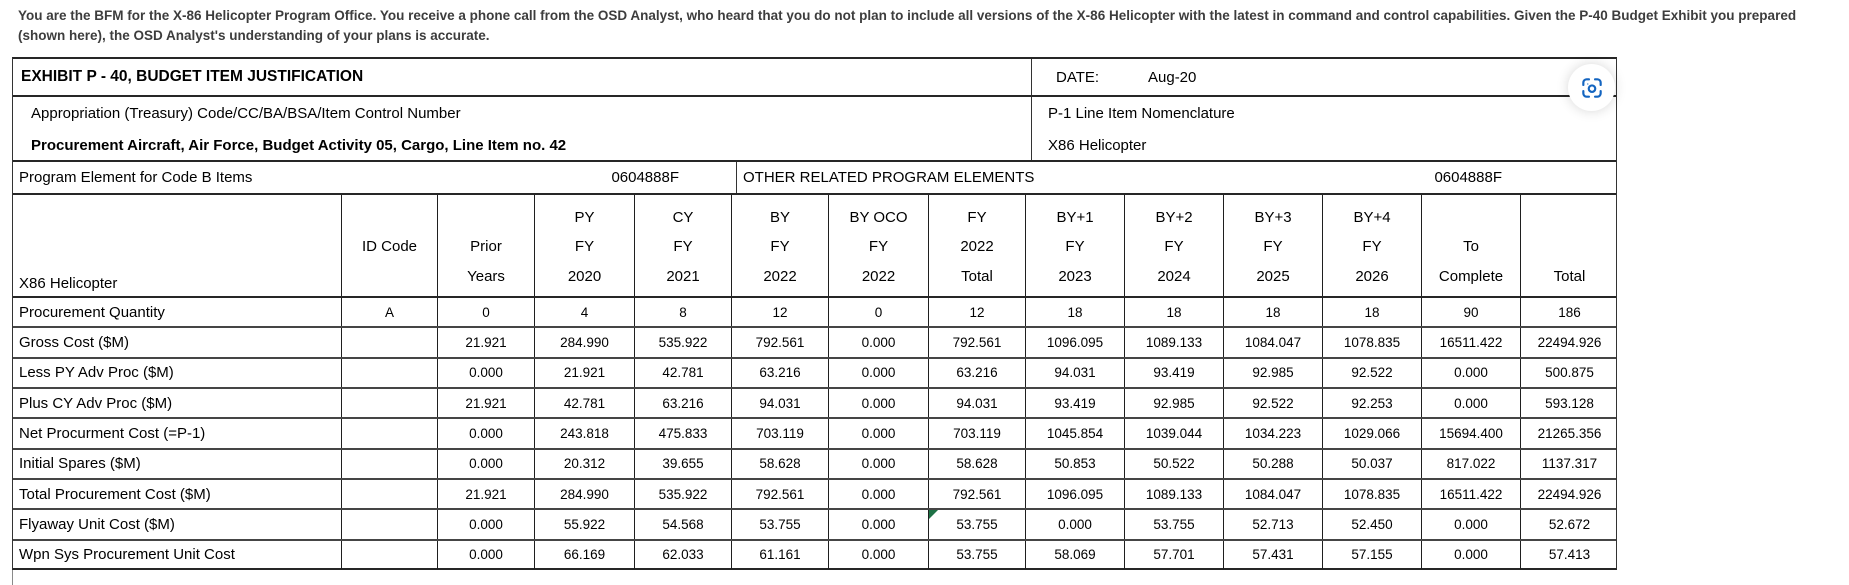 The height and width of the screenshot is (585, 1849). What do you see at coordinates (779, 218) in the screenshot?
I see `column-header-line: BY` at bounding box center [779, 218].